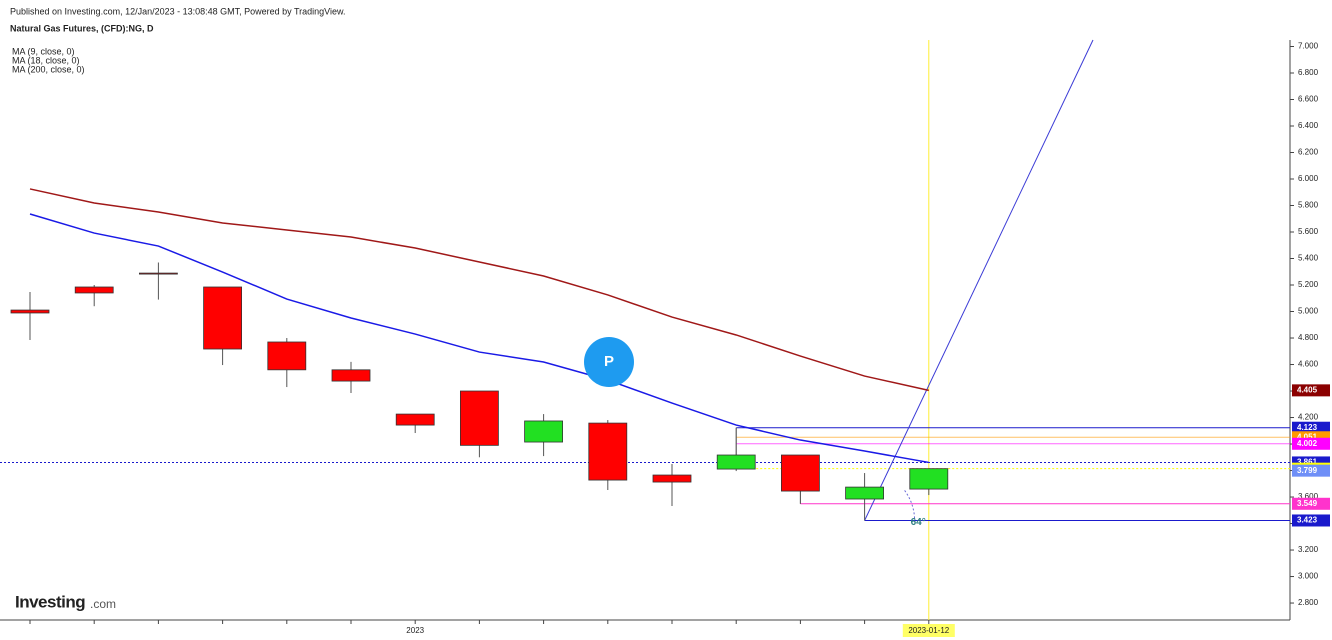 Image resolution: width=1332 pixels, height=640 pixels. What do you see at coordinates (1307, 503) in the screenshot?
I see `price-label: 3.549` at bounding box center [1307, 503].